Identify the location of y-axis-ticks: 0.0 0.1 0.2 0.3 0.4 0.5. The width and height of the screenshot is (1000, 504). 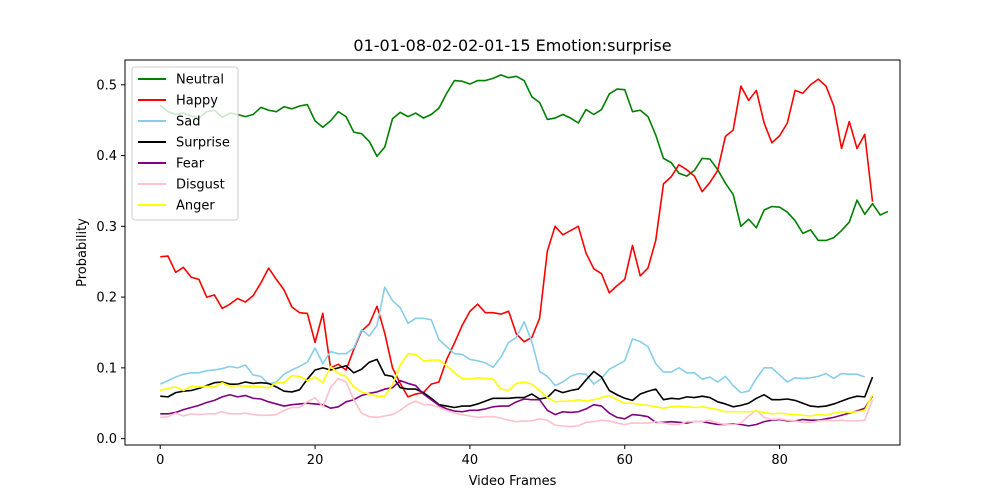
(110, 262).